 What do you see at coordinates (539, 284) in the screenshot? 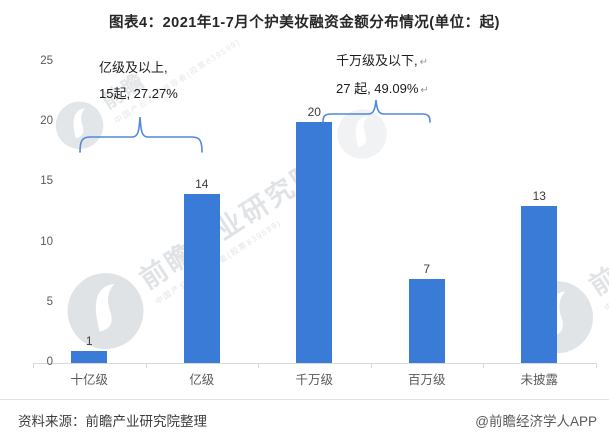
I see `bar-未披露` at bounding box center [539, 284].